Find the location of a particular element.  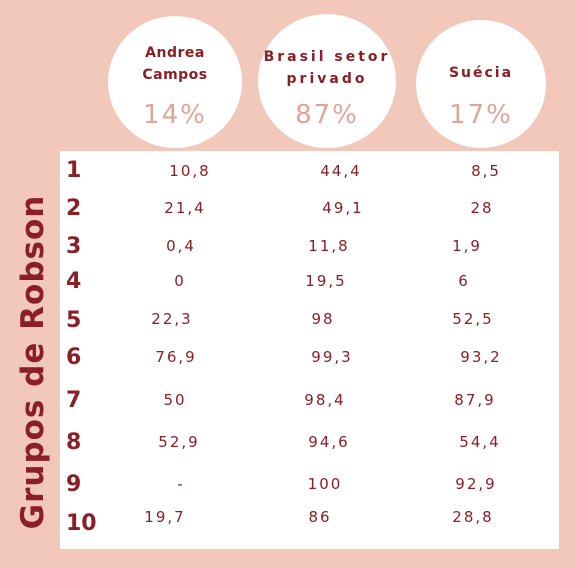

table-cell: 22,3 is located at coordinates (172, 319).